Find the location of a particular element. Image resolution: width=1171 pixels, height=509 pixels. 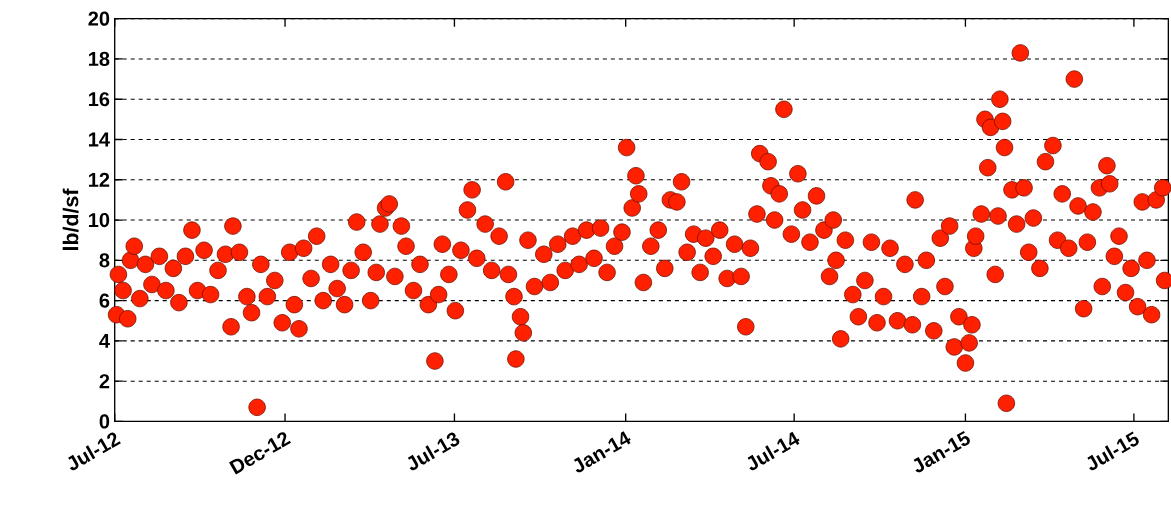

y-tick-label: 0 is located at coordinates (104, 421).